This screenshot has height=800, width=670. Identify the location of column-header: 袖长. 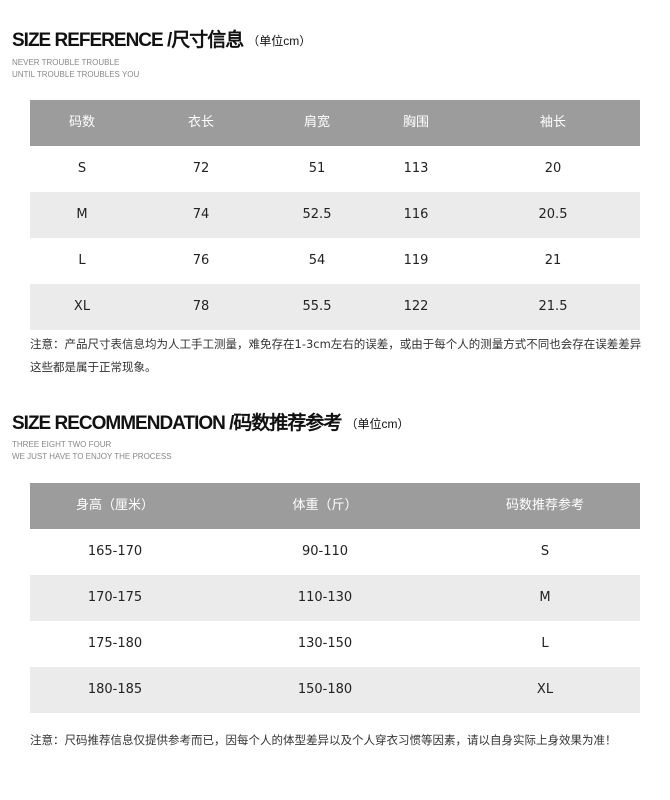
(553, 123).